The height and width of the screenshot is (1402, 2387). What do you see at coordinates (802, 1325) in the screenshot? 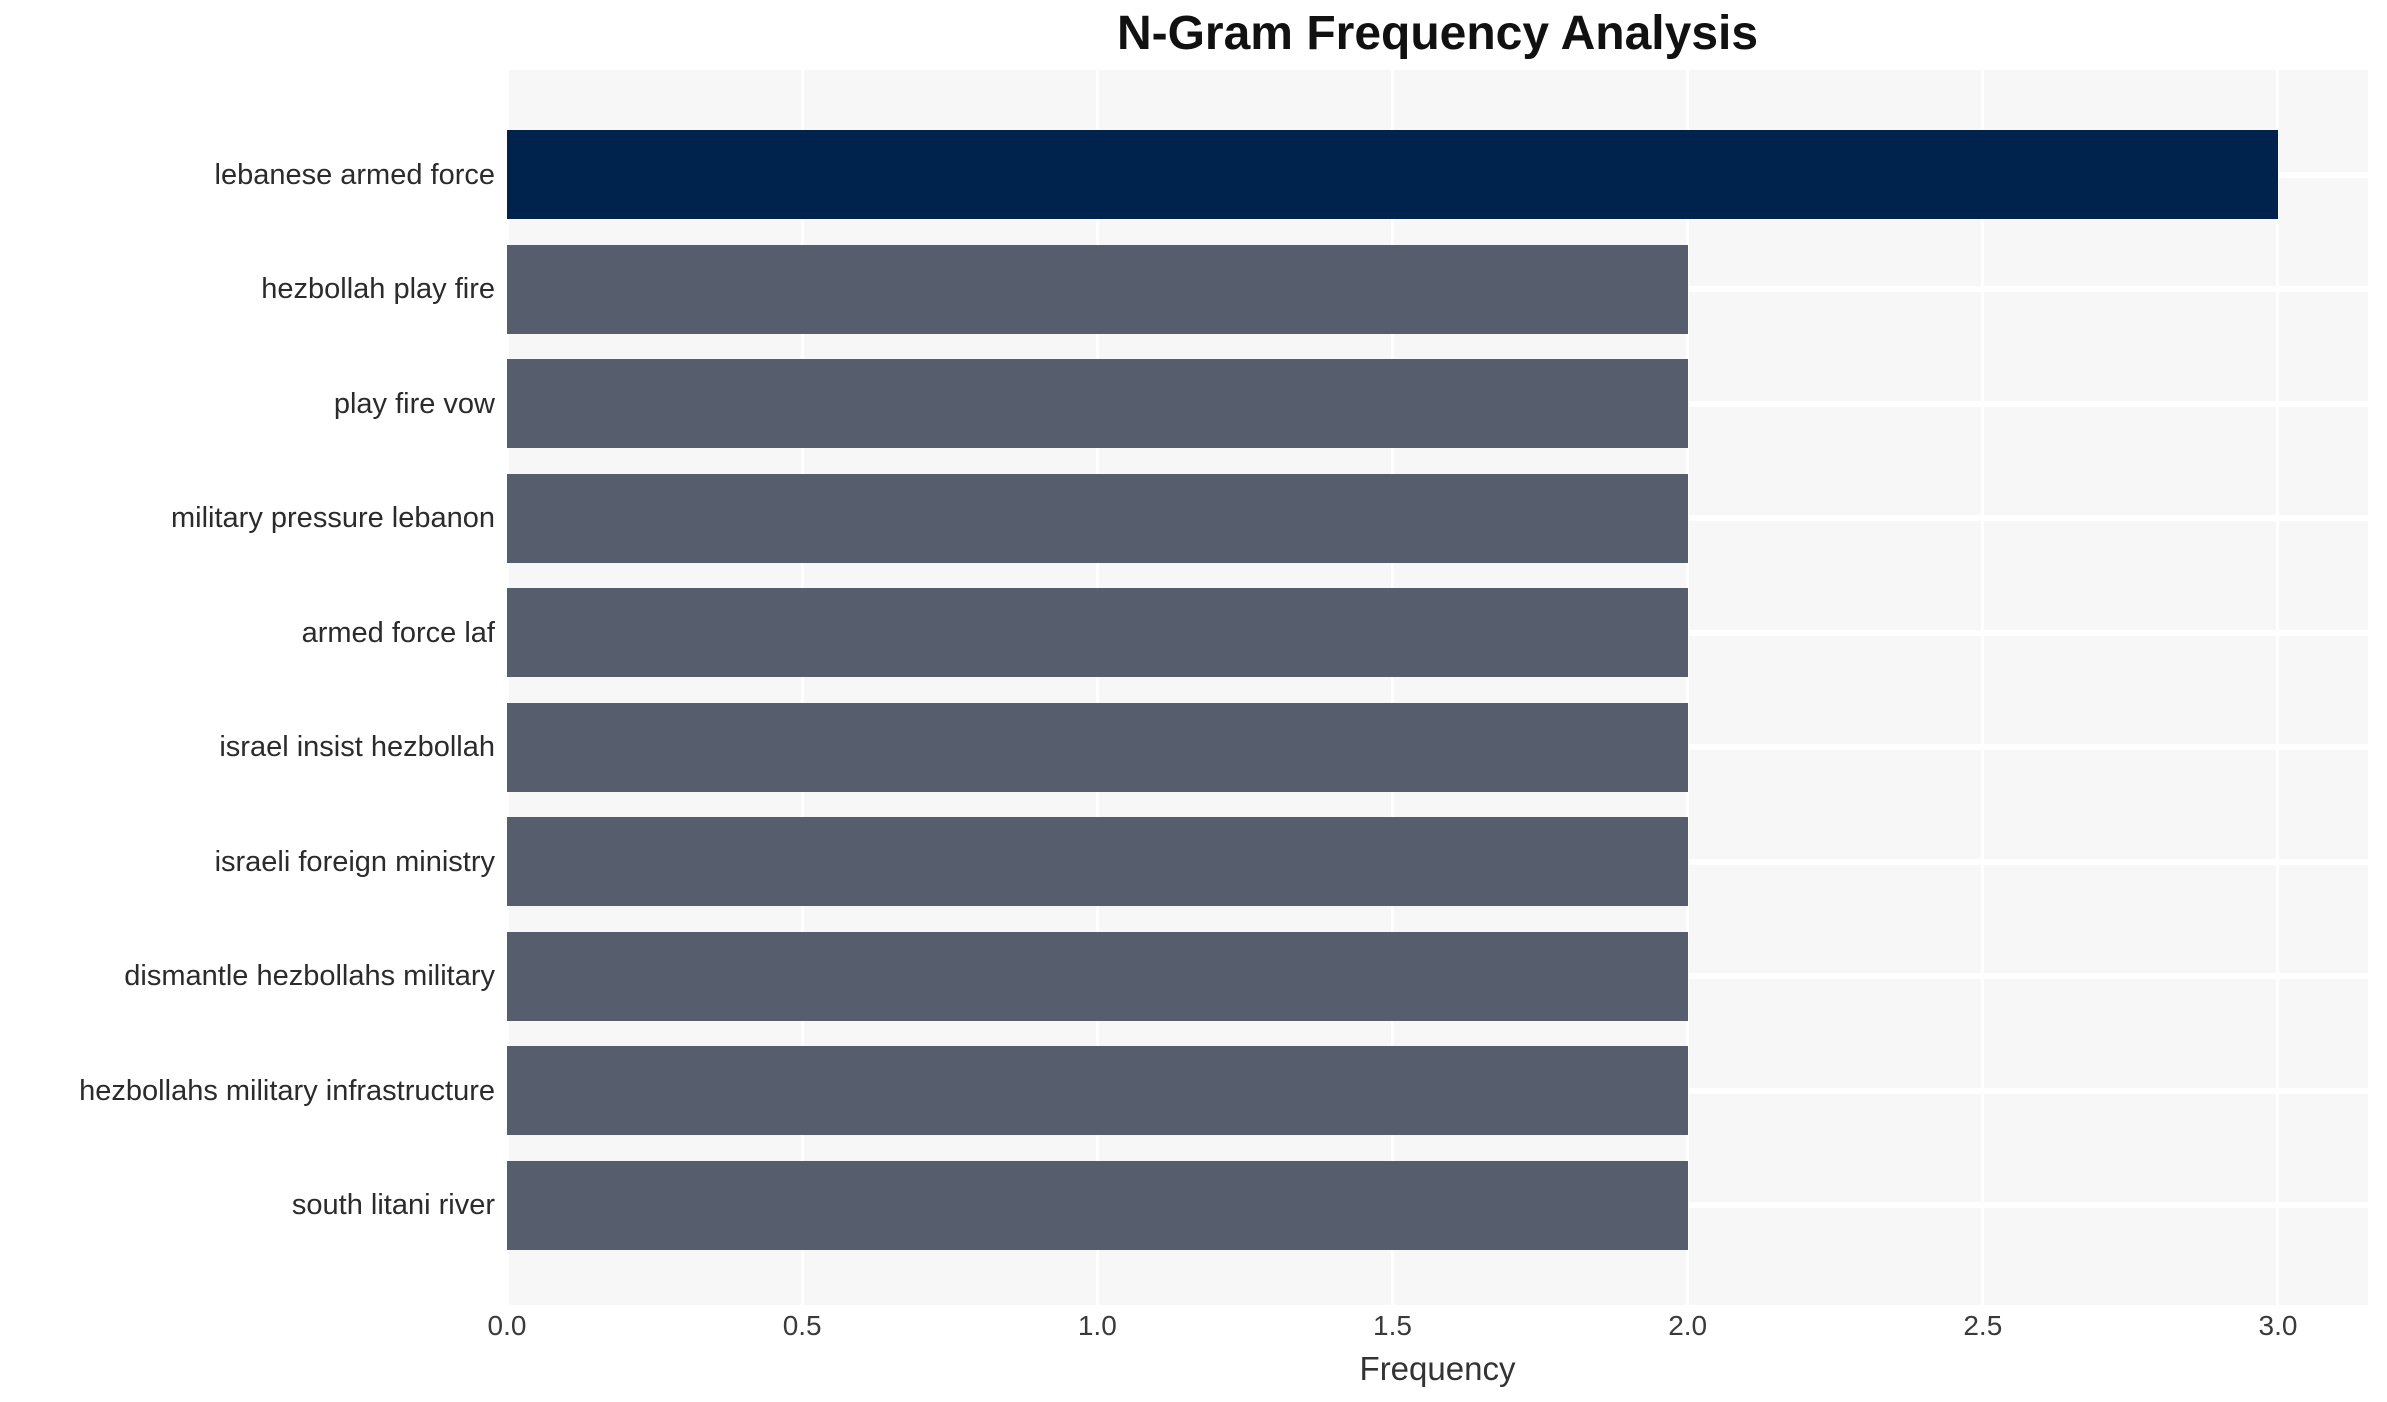
I see `x-tick-label: 0.5` at bounding box center [802, 1325].